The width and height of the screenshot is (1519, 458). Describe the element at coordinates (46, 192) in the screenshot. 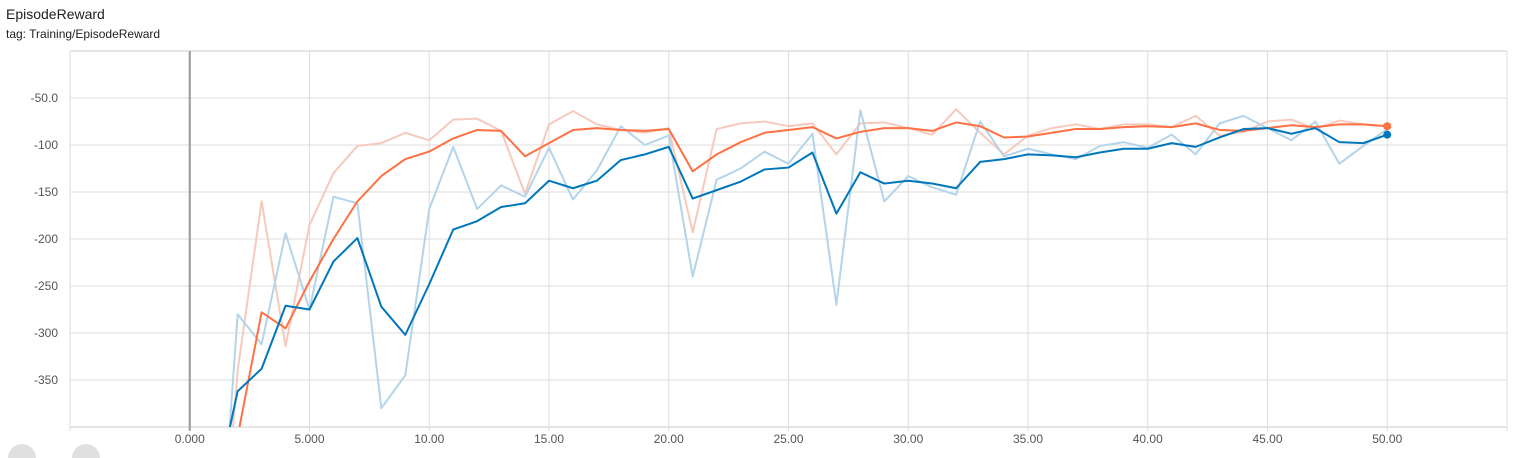

I see `y-tick-label: -150` at that location.